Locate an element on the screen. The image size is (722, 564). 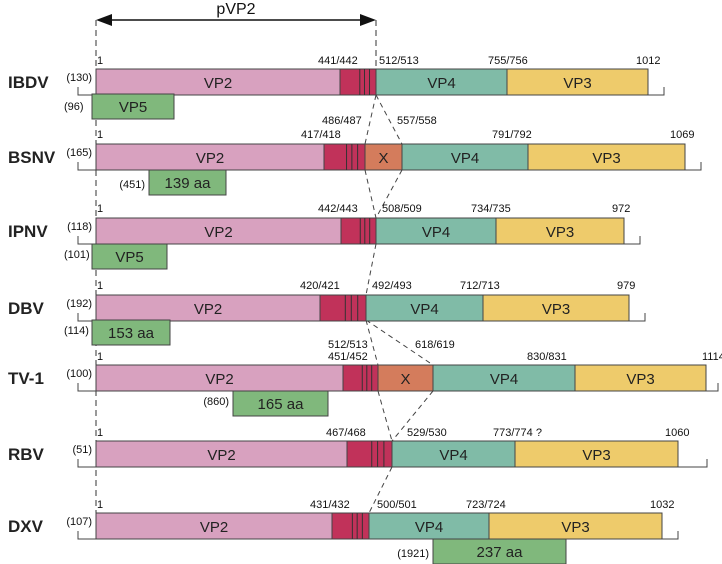
position-label: 451/452 is located at coordinates (348, 357).